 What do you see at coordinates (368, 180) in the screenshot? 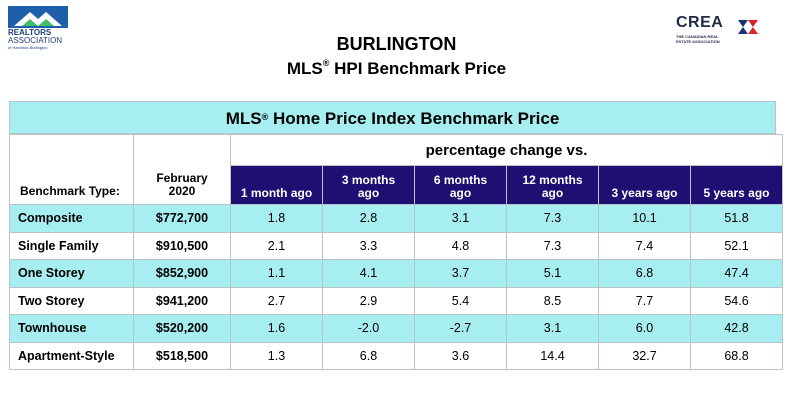
I see `period-header-line1: 3 months` at bounding box center [368, 180].